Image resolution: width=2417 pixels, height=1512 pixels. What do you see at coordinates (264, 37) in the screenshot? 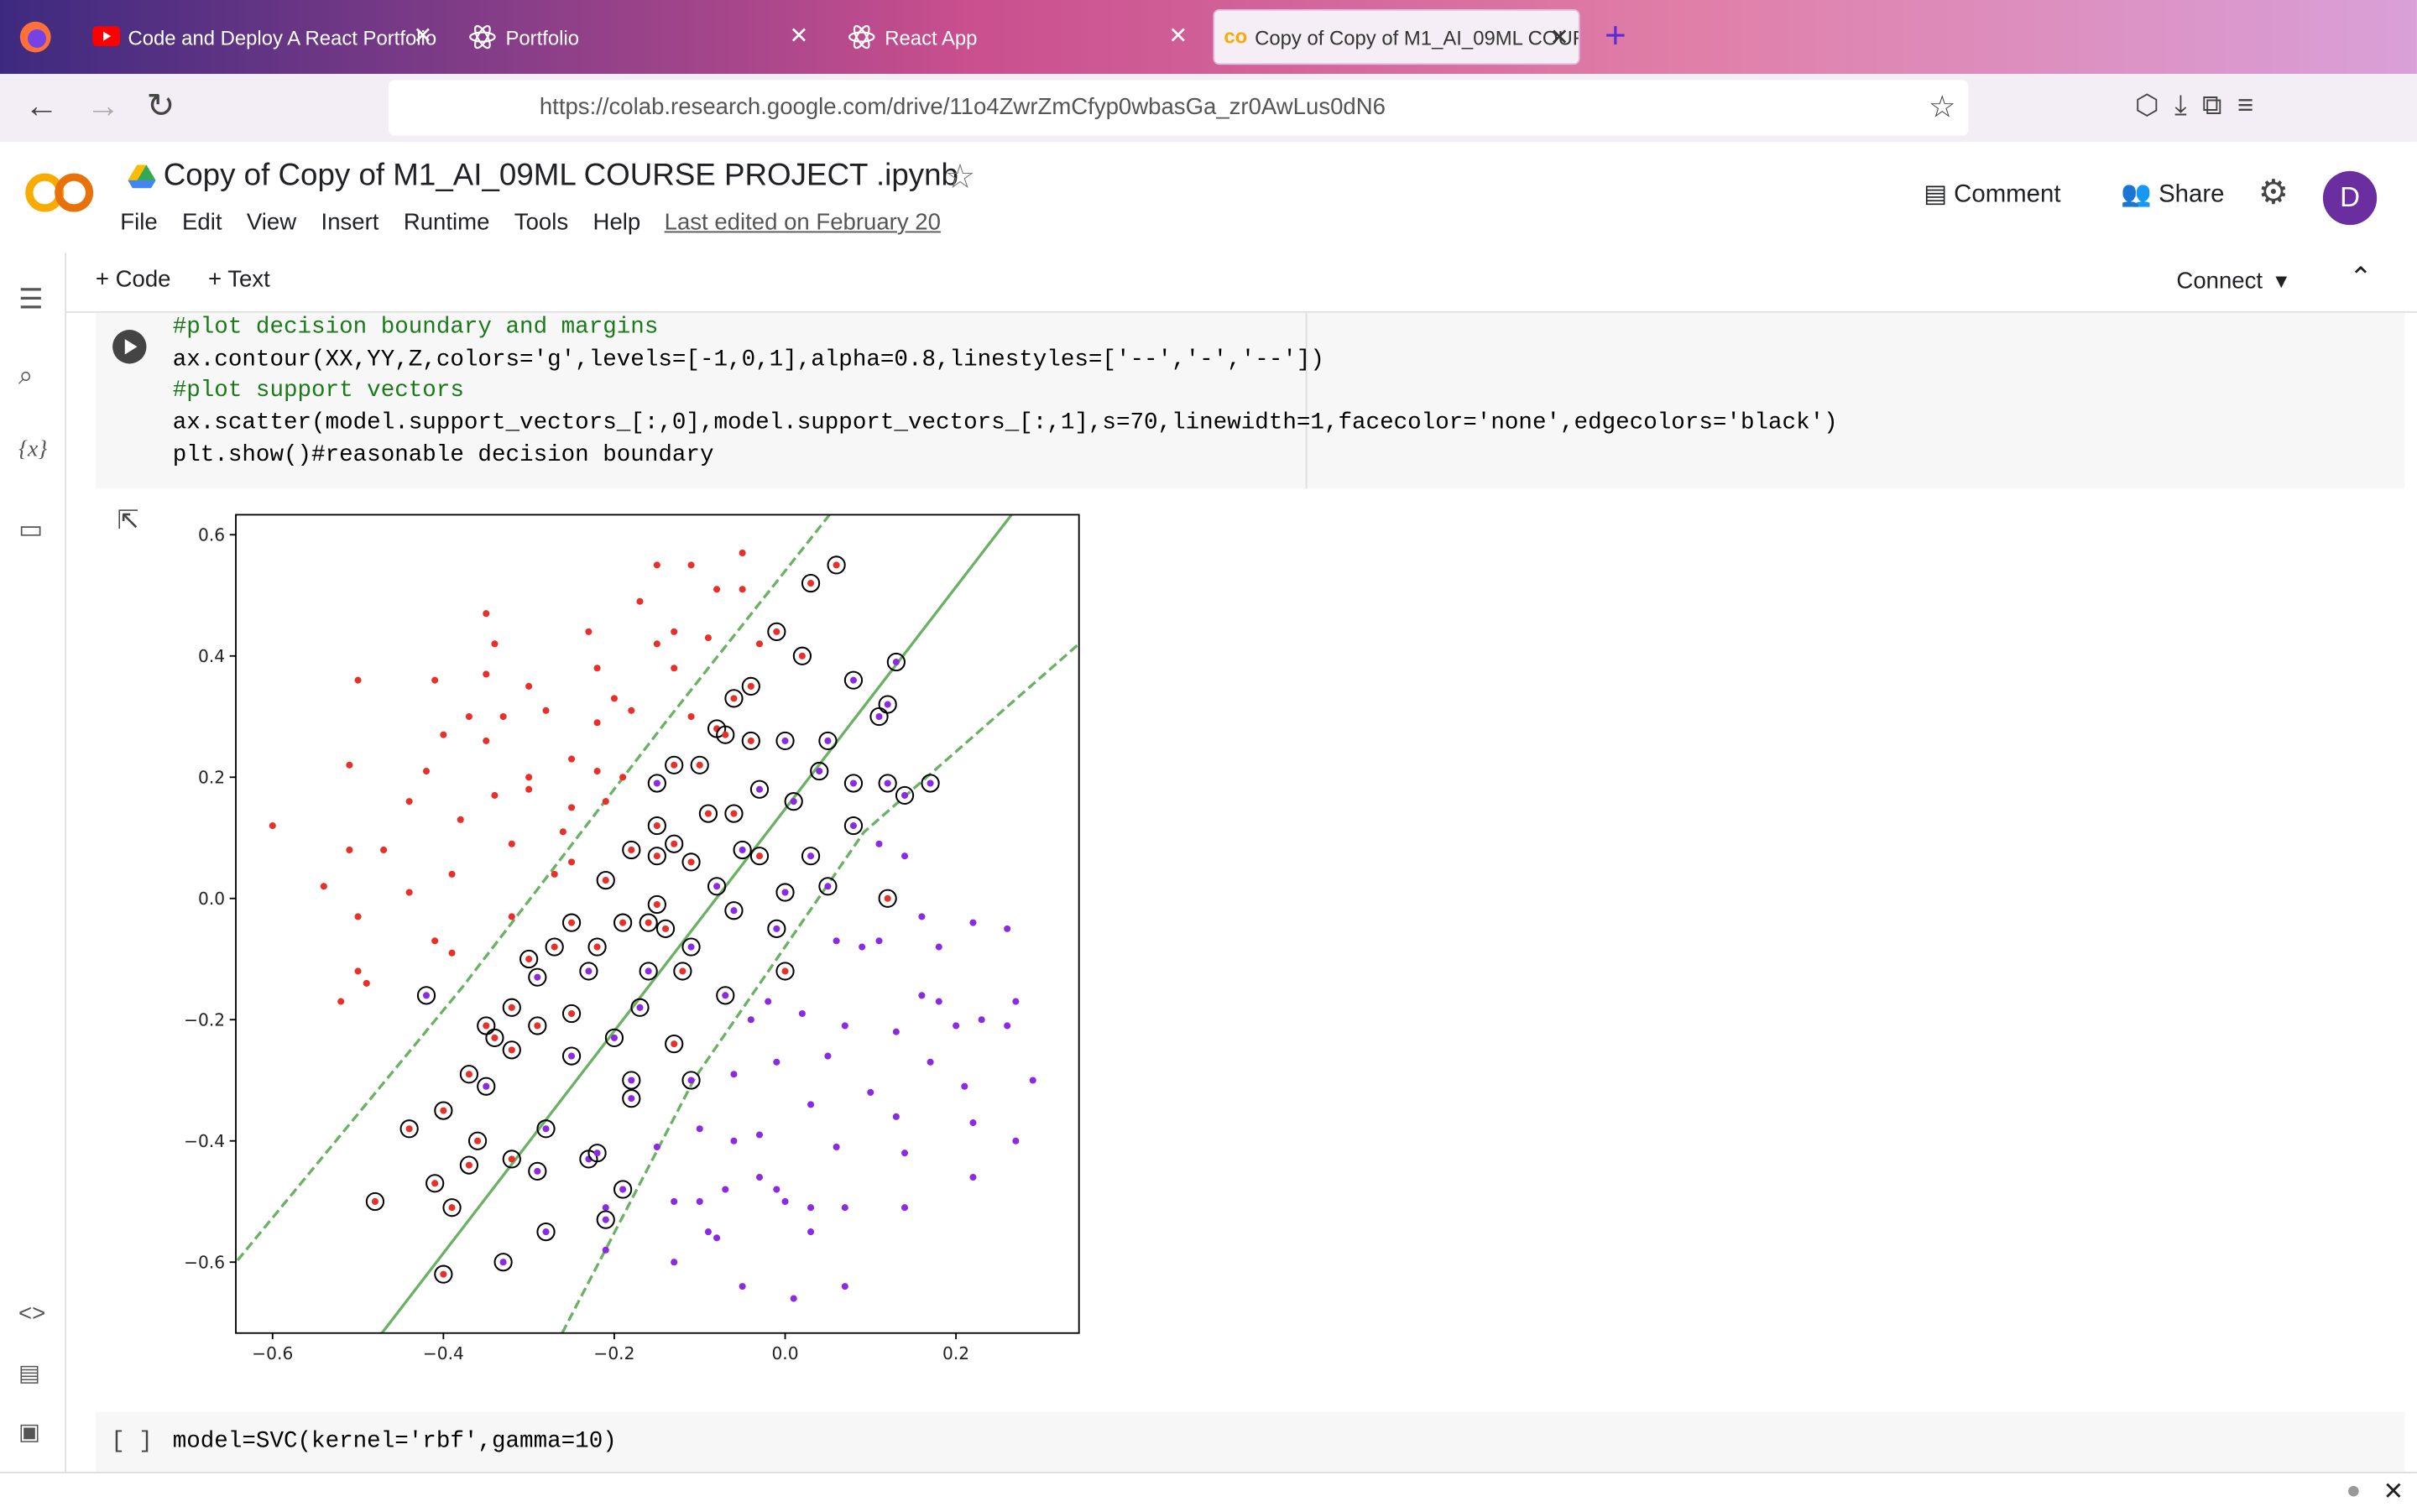
I see `tab: Code and Deploy A React Portfolio` at bounding box center [264, 37].